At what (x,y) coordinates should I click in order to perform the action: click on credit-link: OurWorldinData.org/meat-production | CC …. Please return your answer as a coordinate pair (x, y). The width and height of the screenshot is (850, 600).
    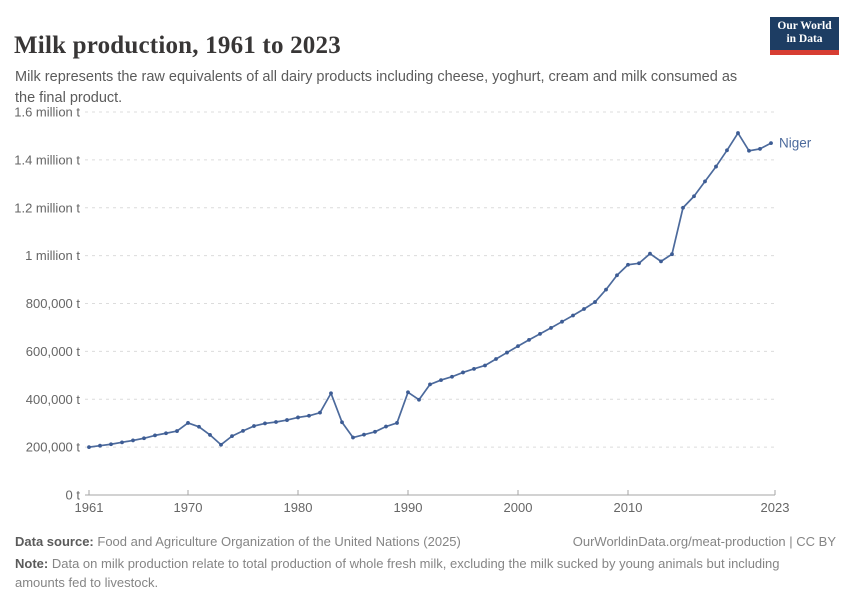
    Looking at the image, I should click on (704, 541).